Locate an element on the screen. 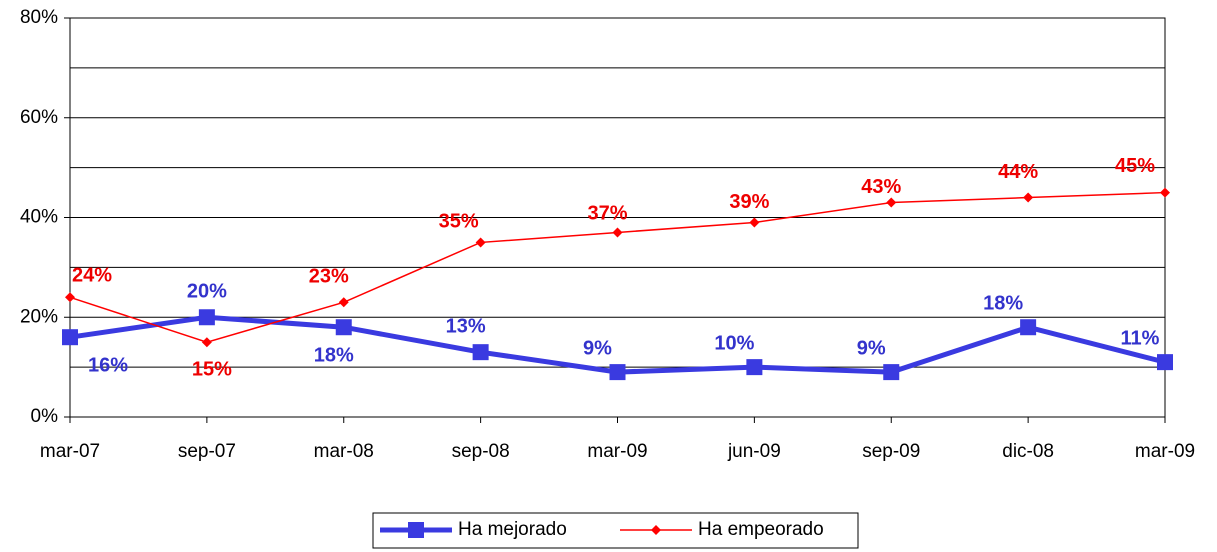 The height and width of the screenshot is (552, 1217). data-label: 45% is located at coordinates (1135, 166).